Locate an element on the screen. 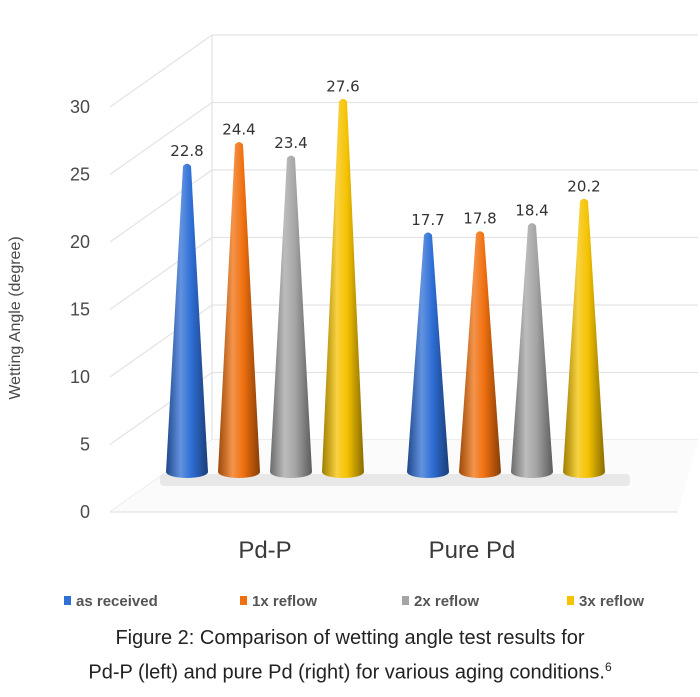 The image size is (700, 697). legend-label: 1x reflow is located at coordinates (284, 601).